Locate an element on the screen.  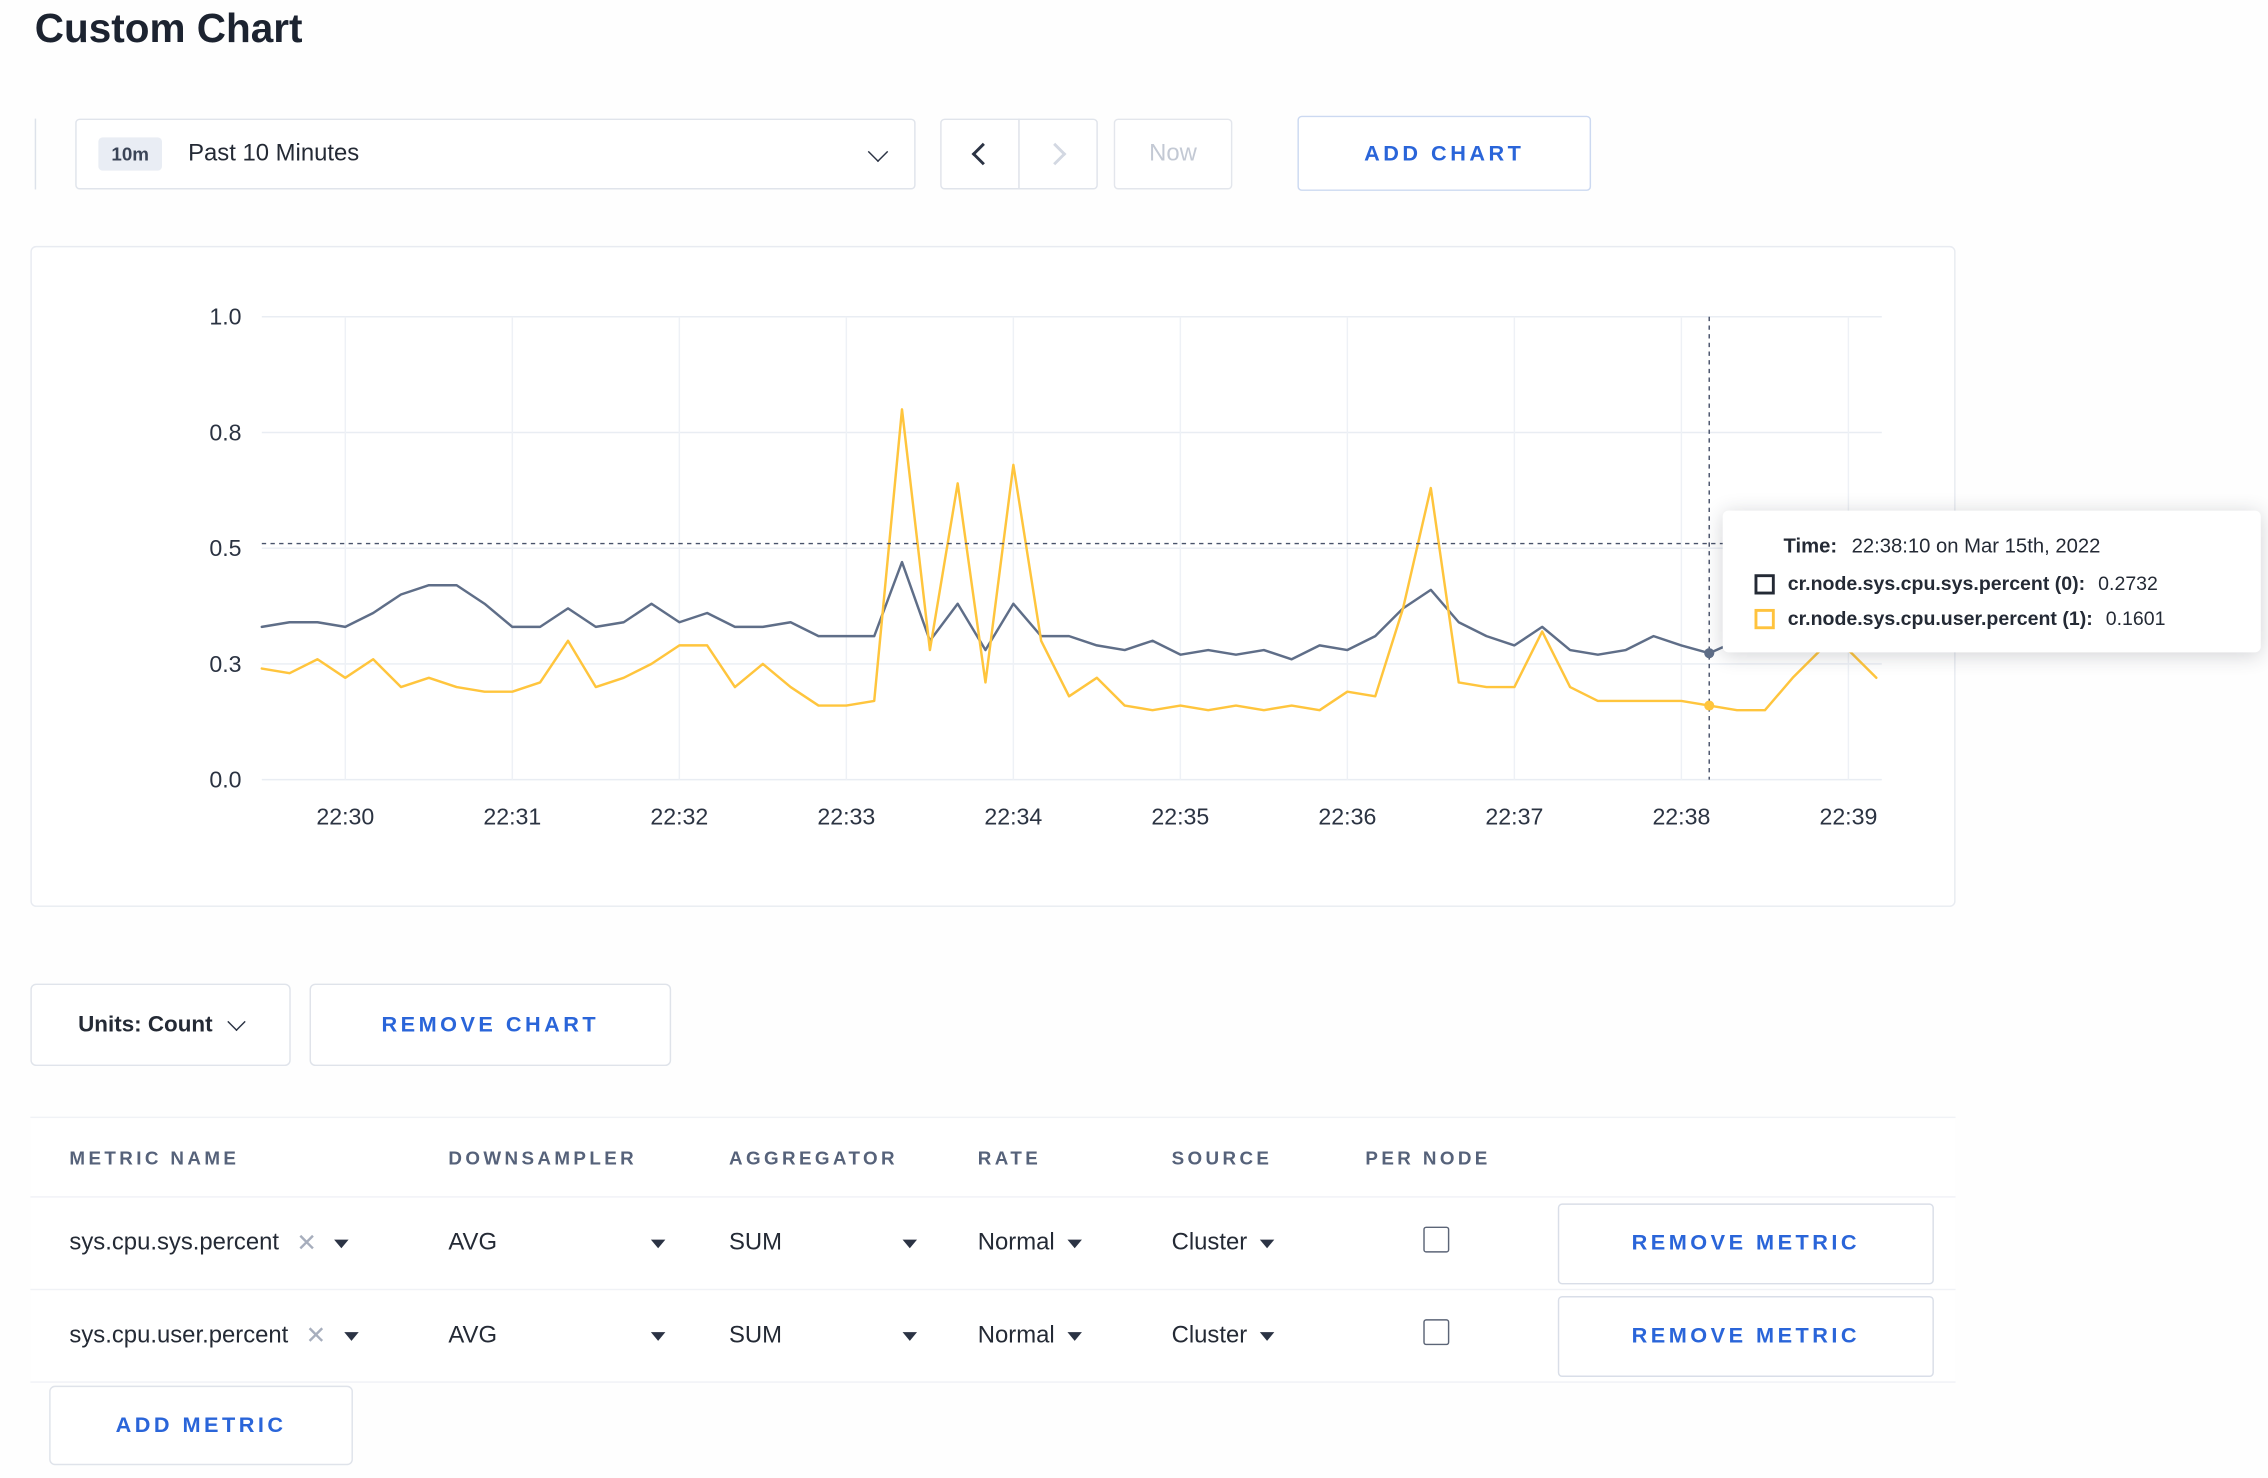
series-user-legend-icon is located at coordinates (1764, 618).